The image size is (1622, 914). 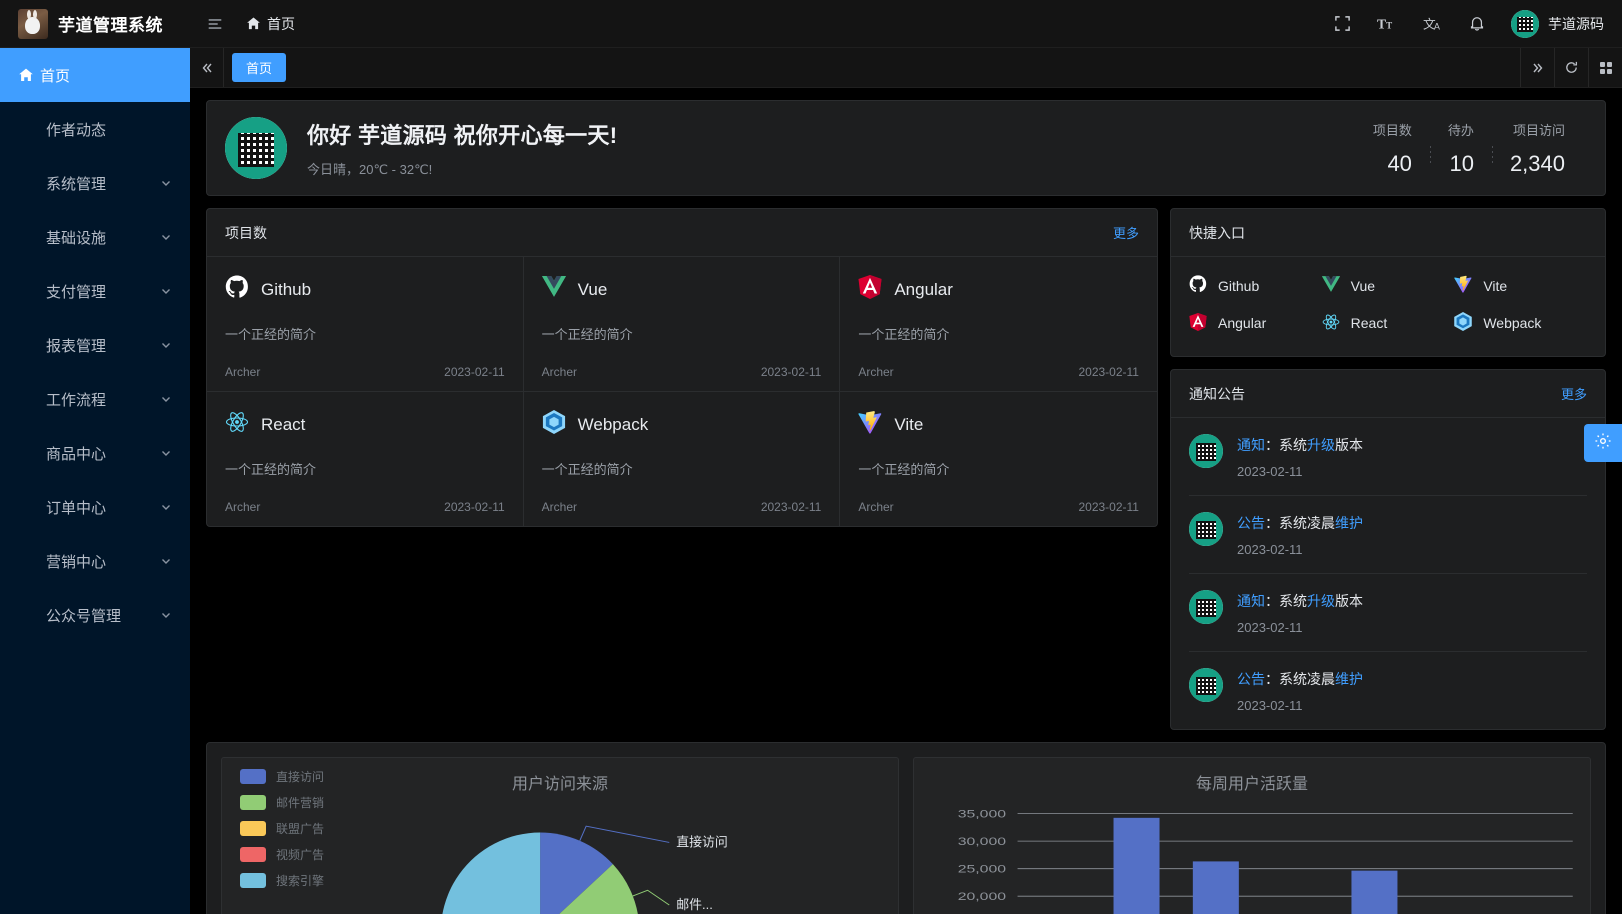 What do you see at coordinates (1388, 285) in the screenshot?
I see `quick-link-vue: Vue` at bounding box center [1388, 285].